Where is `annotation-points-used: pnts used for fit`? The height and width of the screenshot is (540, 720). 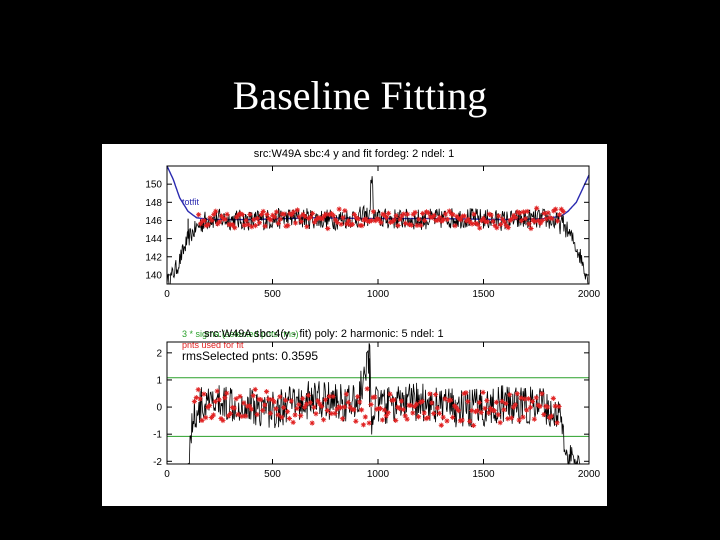
annotation-points-used: pnts used for fit is located at coordinates (213, 345).